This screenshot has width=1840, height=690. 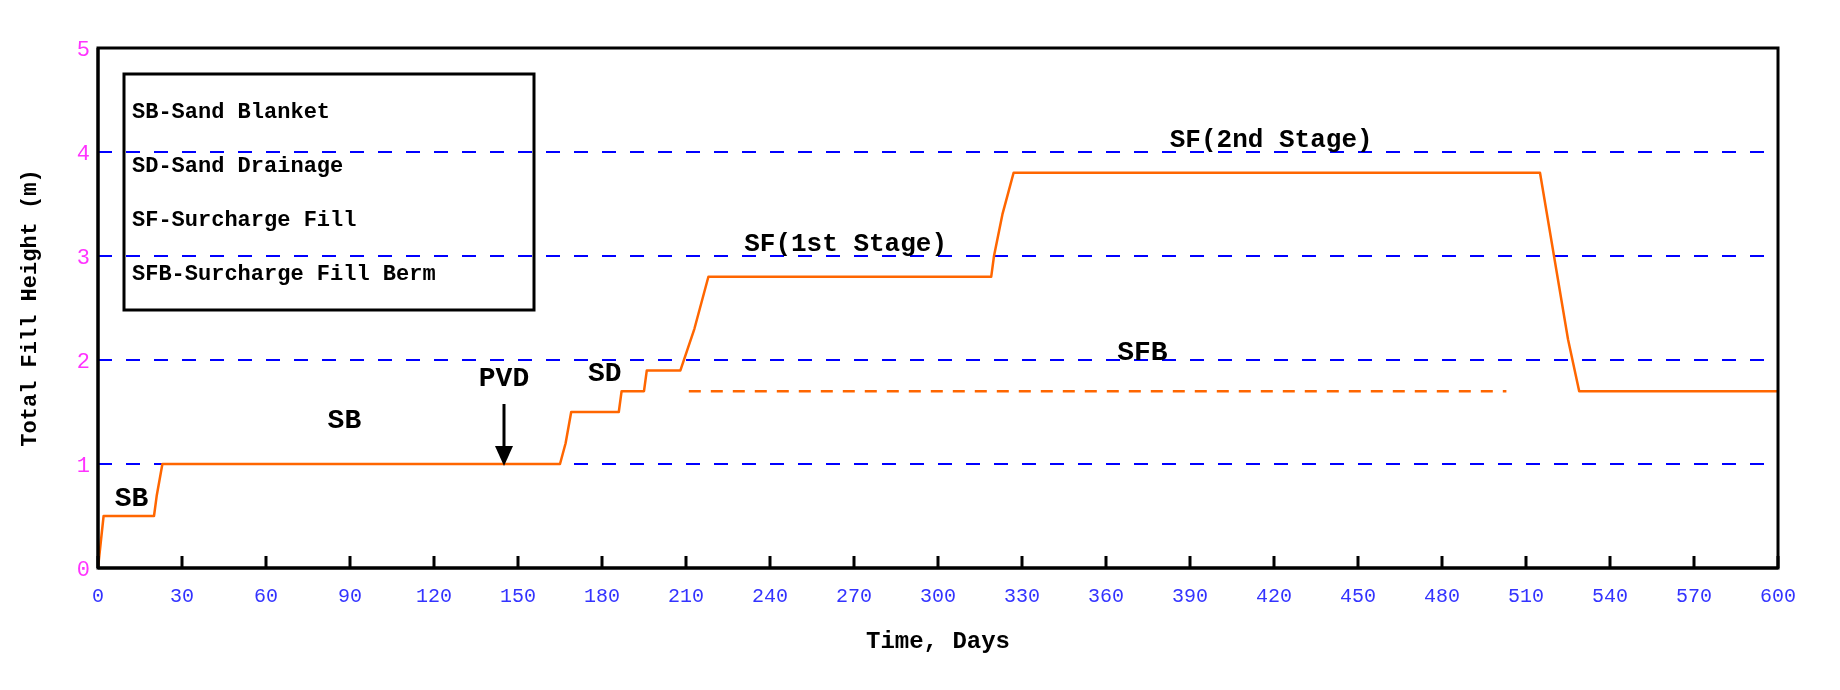 I want to click on x-tick-label: 240, so click(x=770, y=597).